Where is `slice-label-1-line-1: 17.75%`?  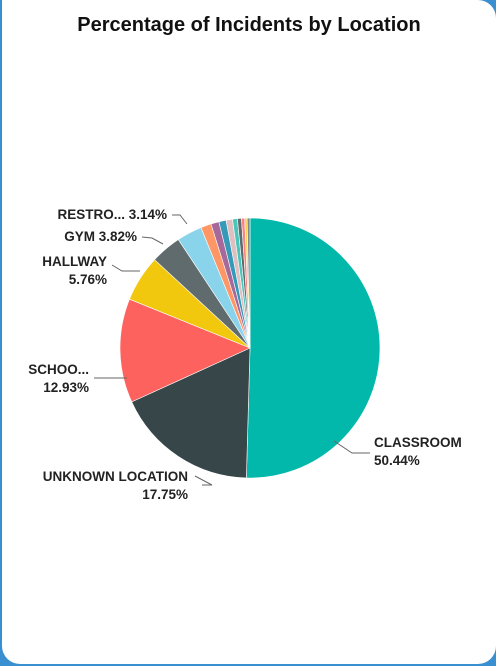 slice-label-1-line-1: 17.75% is located at coordinates (165, 494).